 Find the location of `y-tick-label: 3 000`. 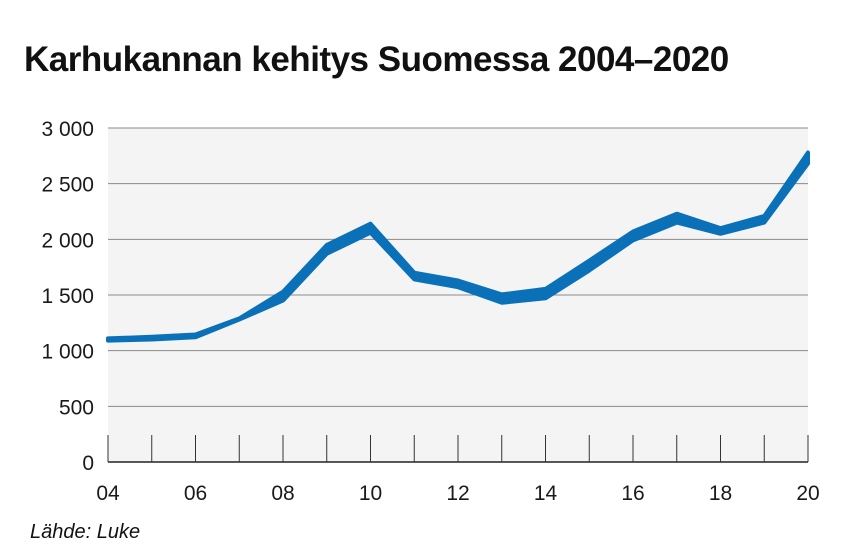

y-tick-label: 3 000 is located at coordinates (67, 129).